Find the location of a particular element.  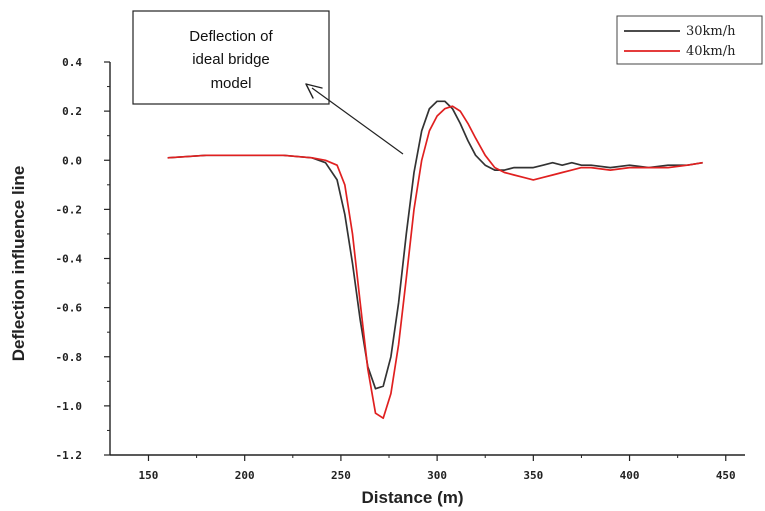

y-axis-title: Deflection influence line is located at coordinates (18, 264).